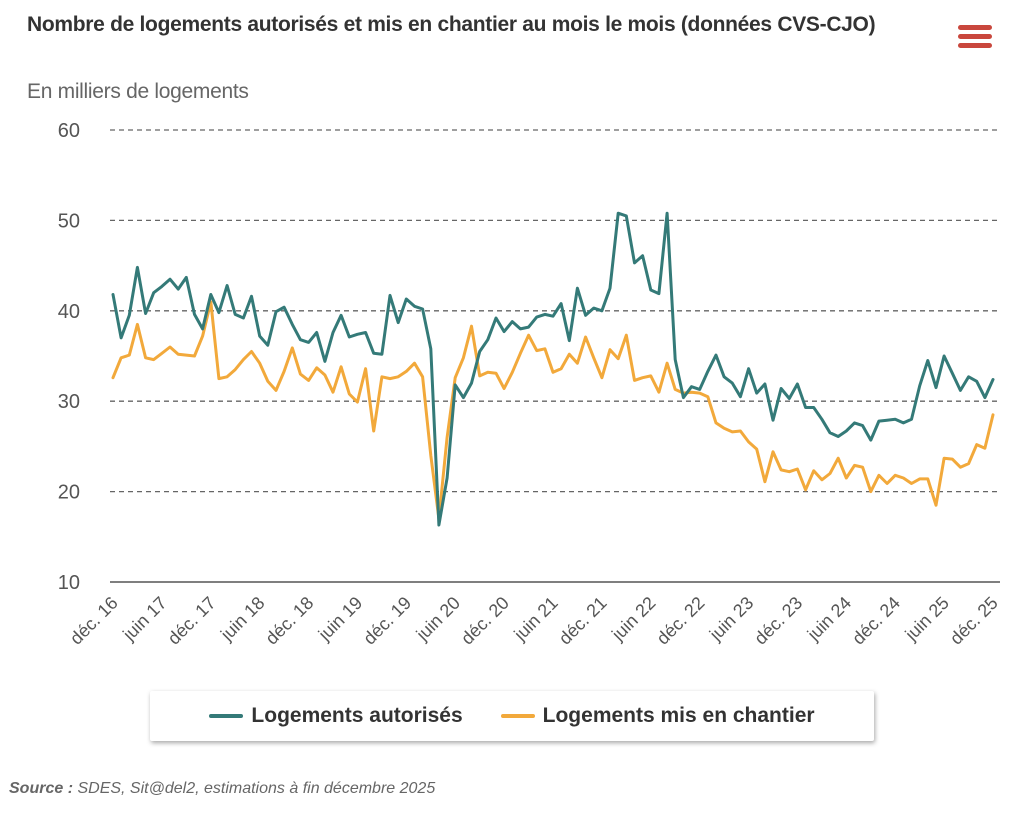  I want to click on x-tick-label: déc. 20, so click(485, 621).